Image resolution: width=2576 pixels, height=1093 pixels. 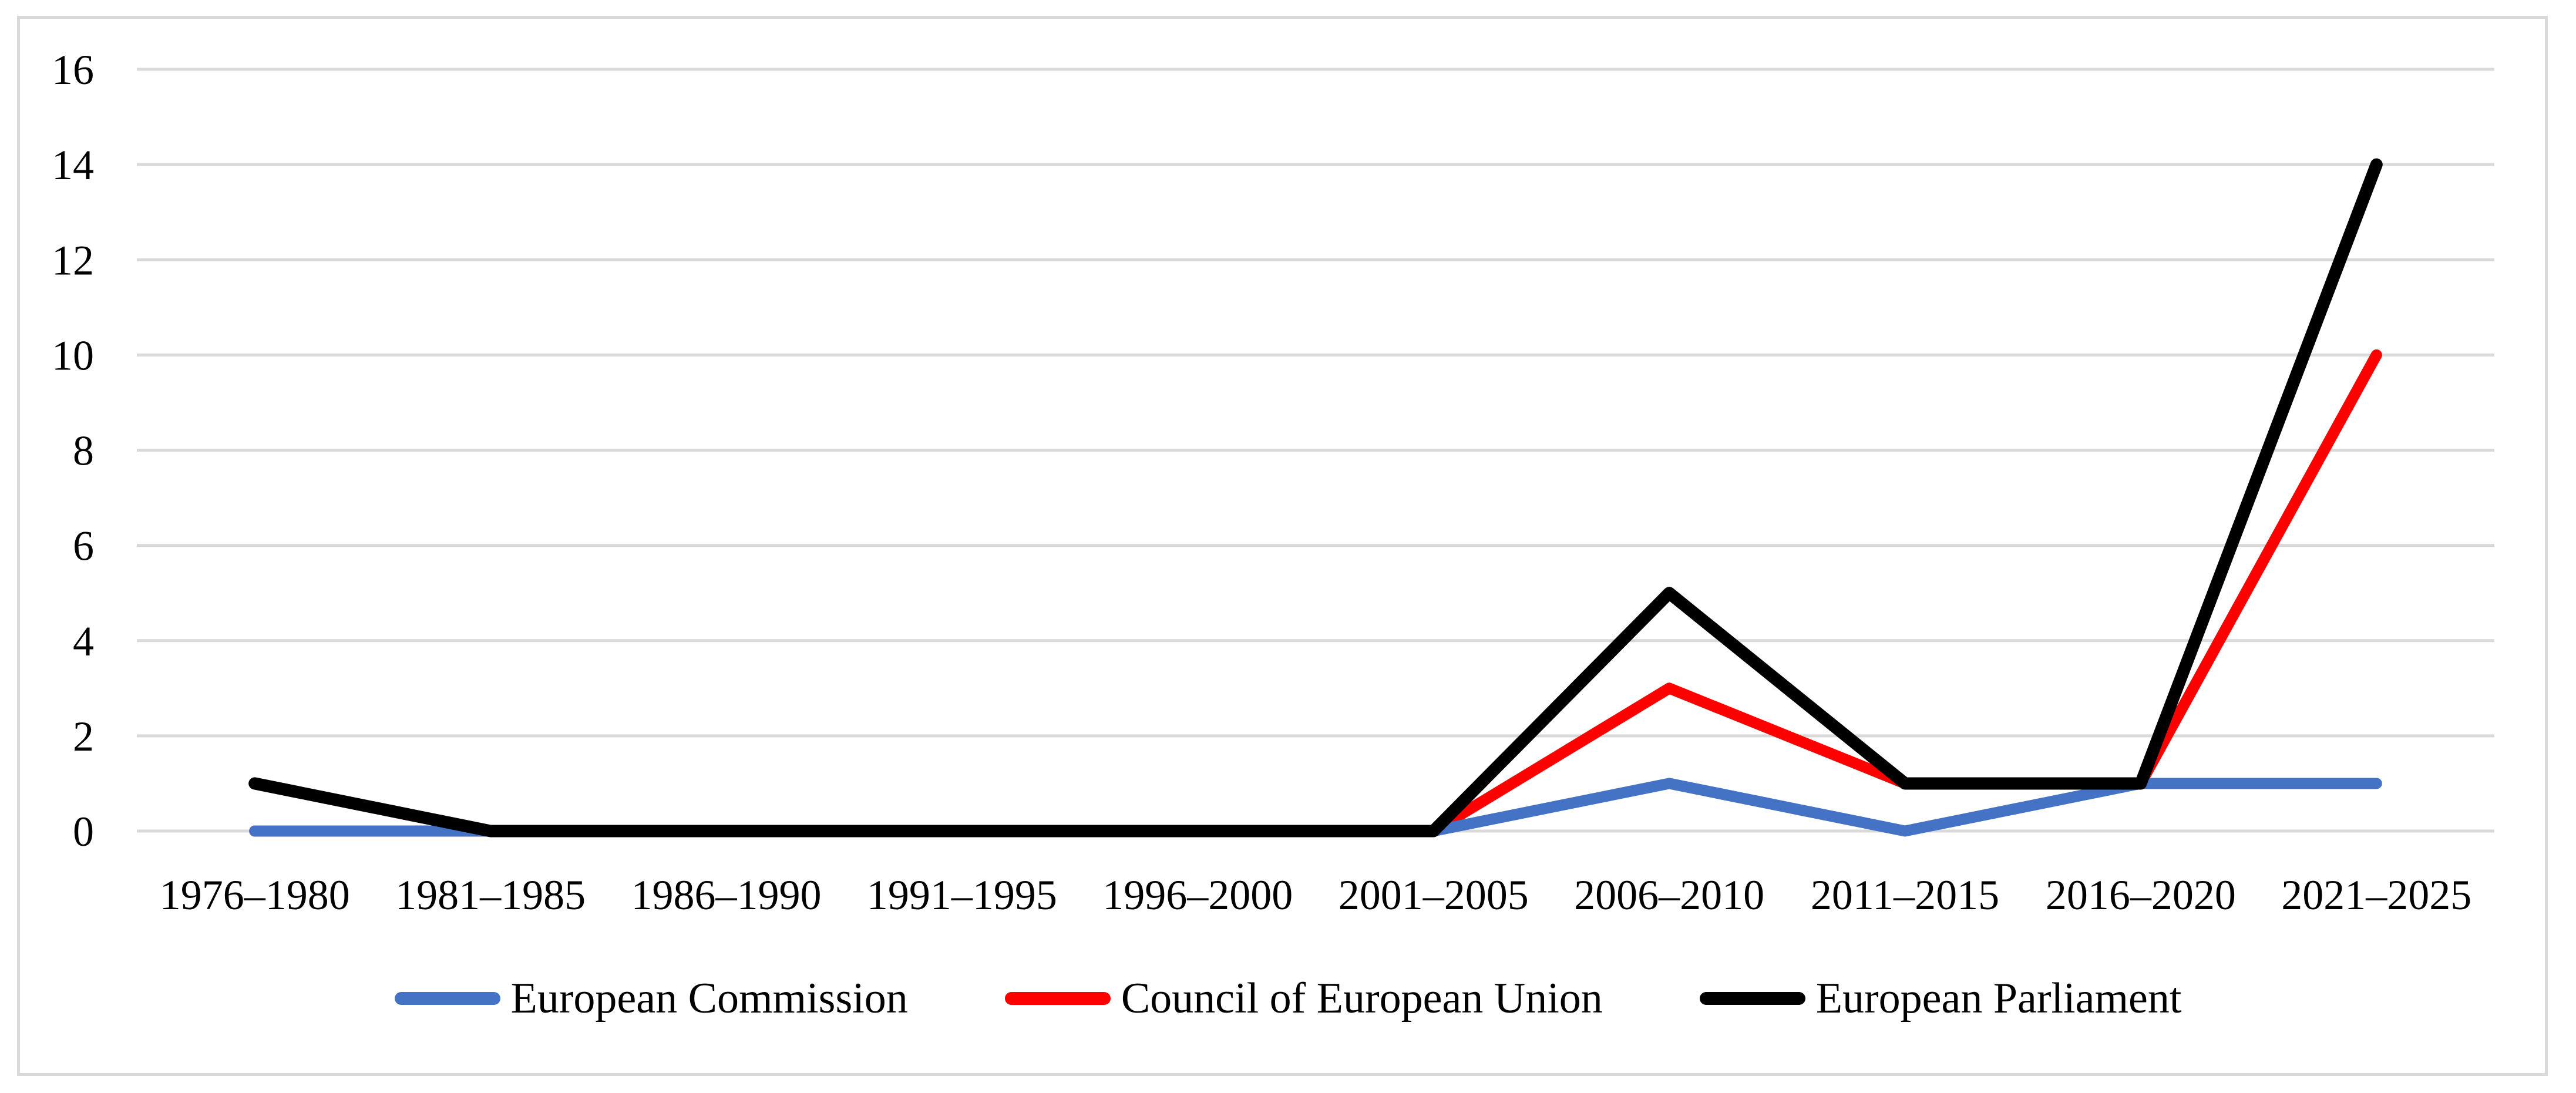 I want to click on x-axis-tick-label: 2021–2025, so click(x=2376, y=895).